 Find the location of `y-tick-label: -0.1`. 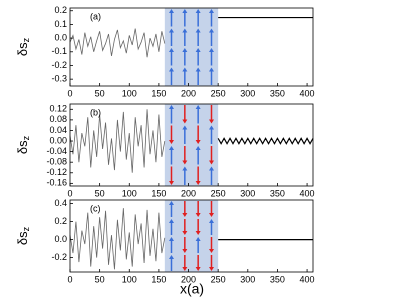

y-tick-label: -0.1 is located at coordinates (59, 51).